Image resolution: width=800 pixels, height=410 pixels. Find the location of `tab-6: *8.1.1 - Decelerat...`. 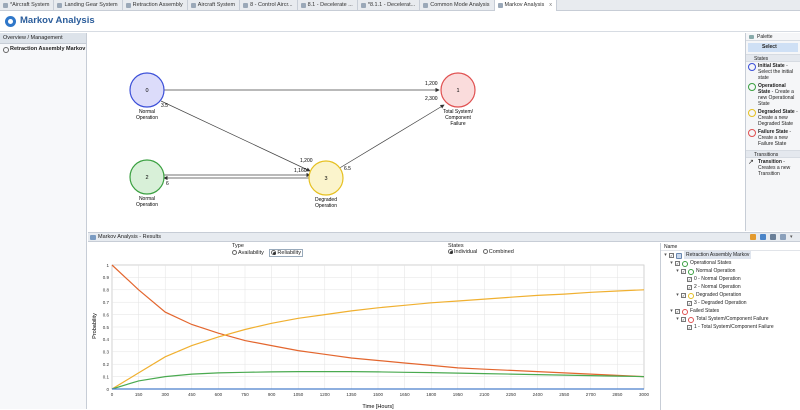

tab-6: *8.1.1 - Decelerat... is located at coordinates (389, 5).